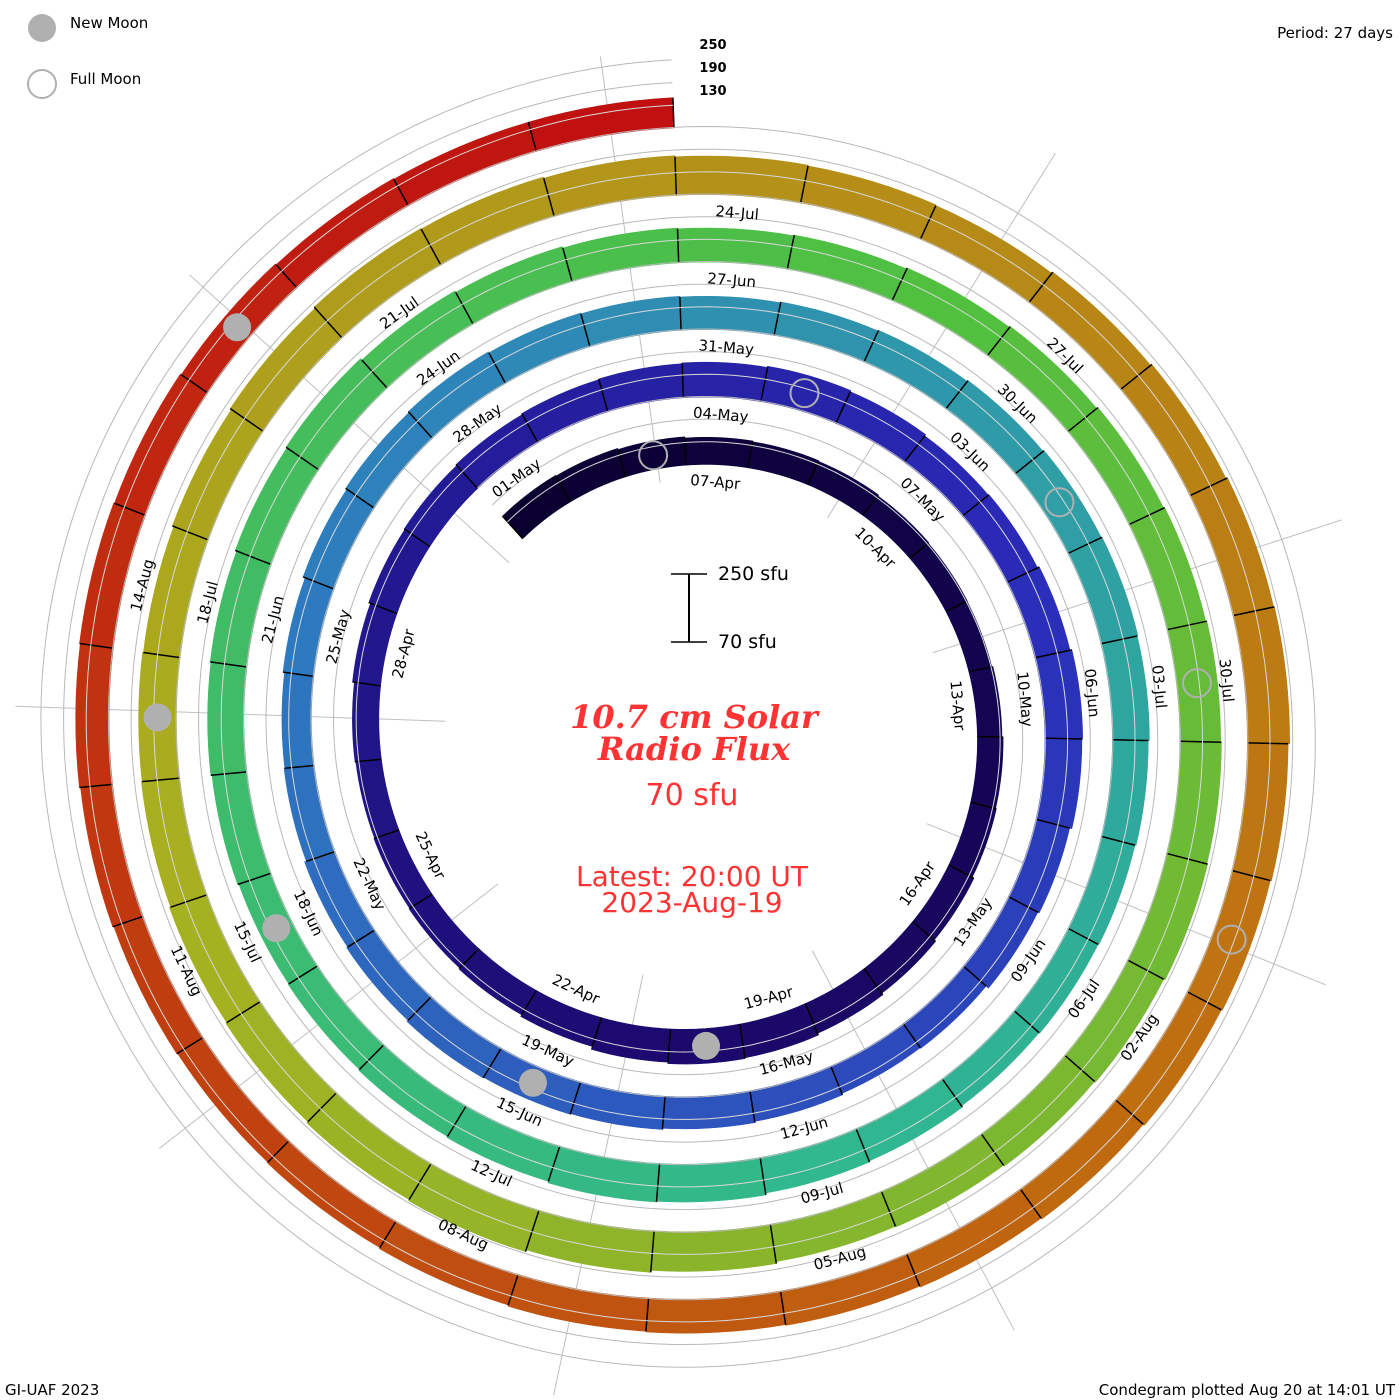 The height and width of the screenshot is (1400, 1400). Describe the element at coordinates (105, 79) in the screenshot. I see `full-moon-legend-label: Full Moon` at that location.